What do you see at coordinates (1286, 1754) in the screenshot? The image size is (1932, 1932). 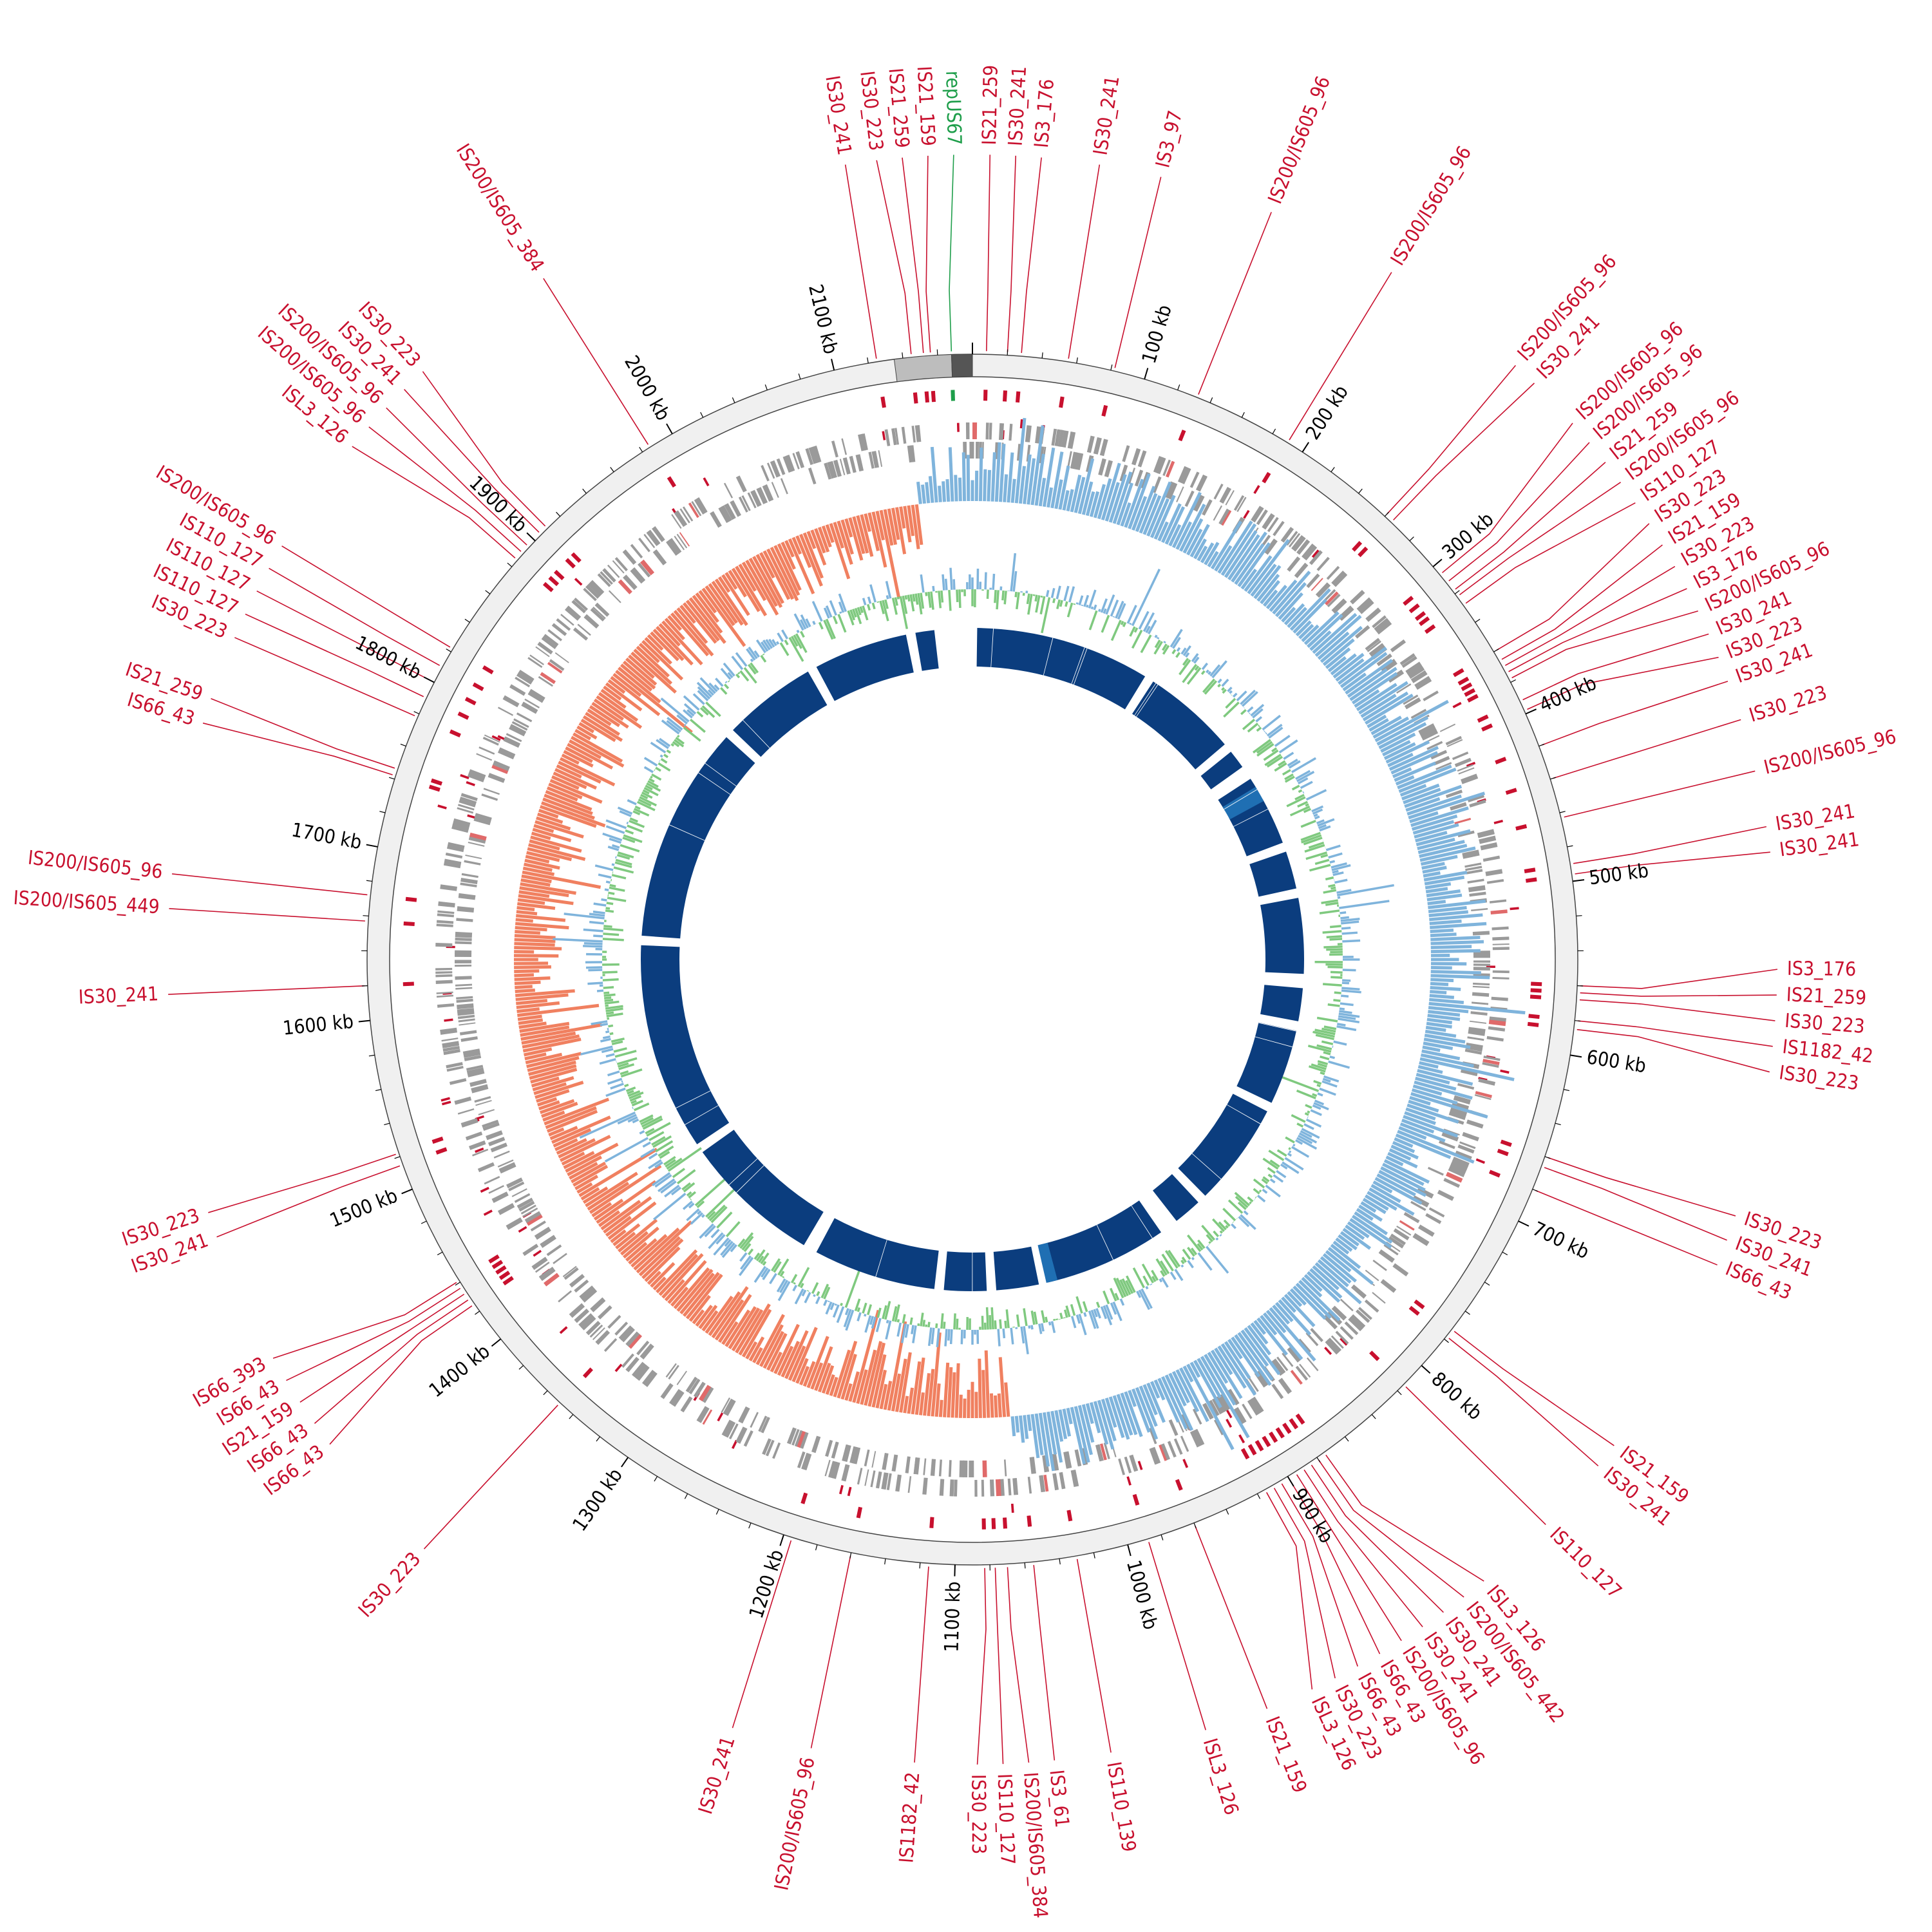 I see `is-element-label: IS21_159` at bounding box center [1286, 1754].